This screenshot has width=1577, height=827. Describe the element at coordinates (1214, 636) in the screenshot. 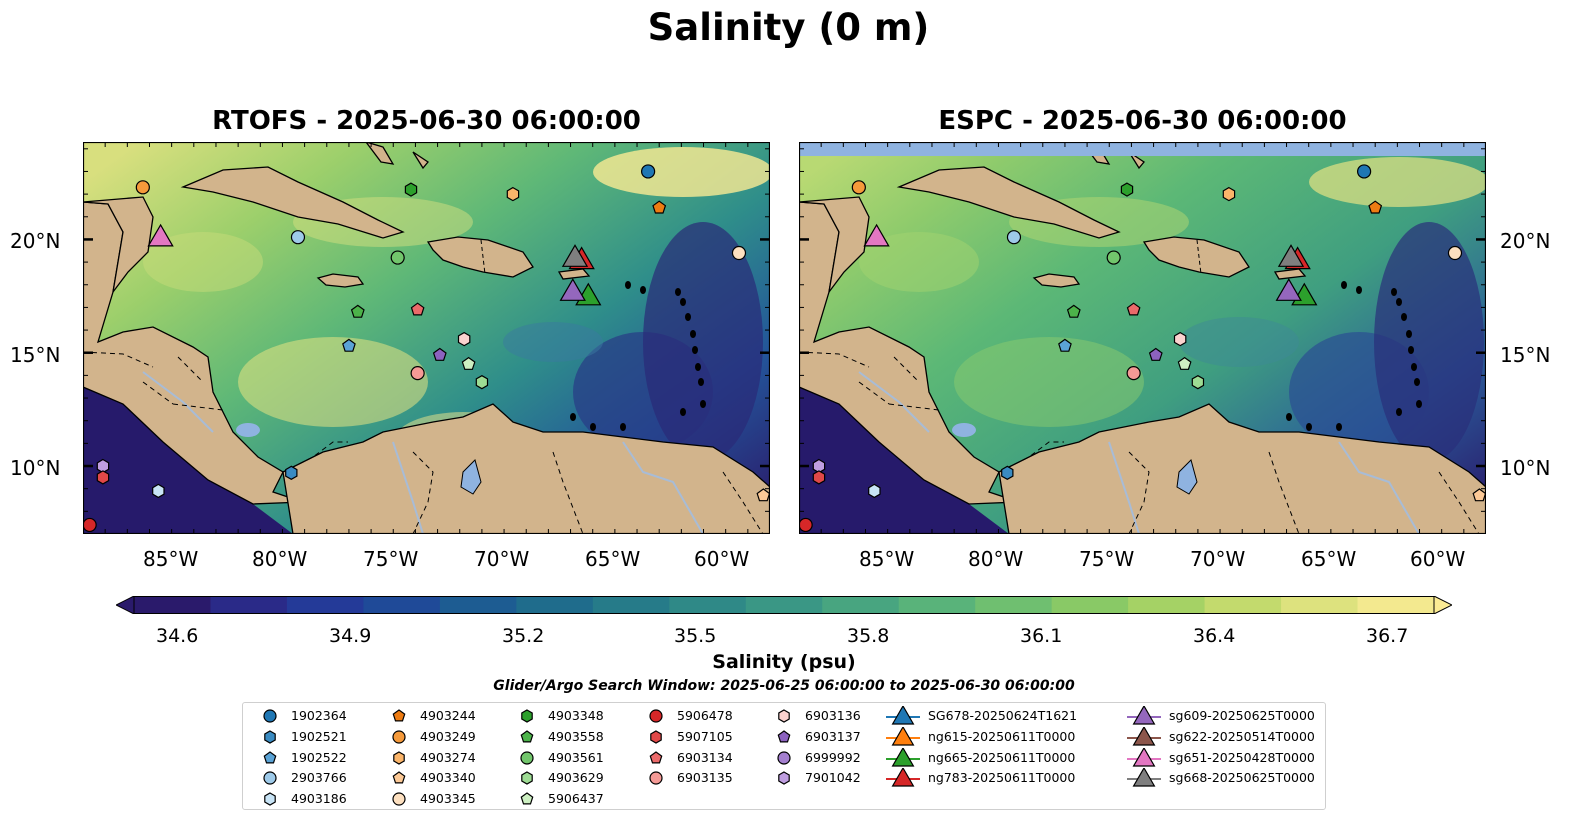

I see `cbar-tick-7: 36.4` at that location.